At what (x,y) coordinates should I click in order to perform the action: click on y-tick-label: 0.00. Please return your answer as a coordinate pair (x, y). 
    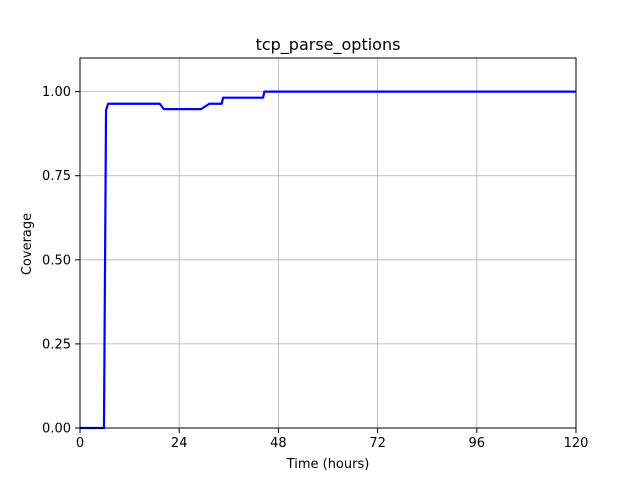
    Looking at the image, I should click on (56, 429).